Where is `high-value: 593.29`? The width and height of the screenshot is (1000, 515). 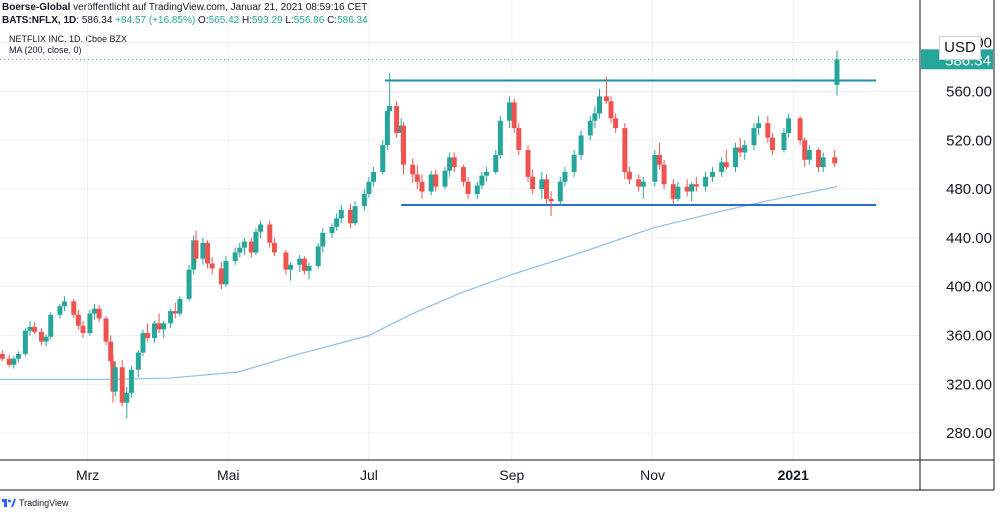
high-value: 593.29 is located at coordinates (267, 20).